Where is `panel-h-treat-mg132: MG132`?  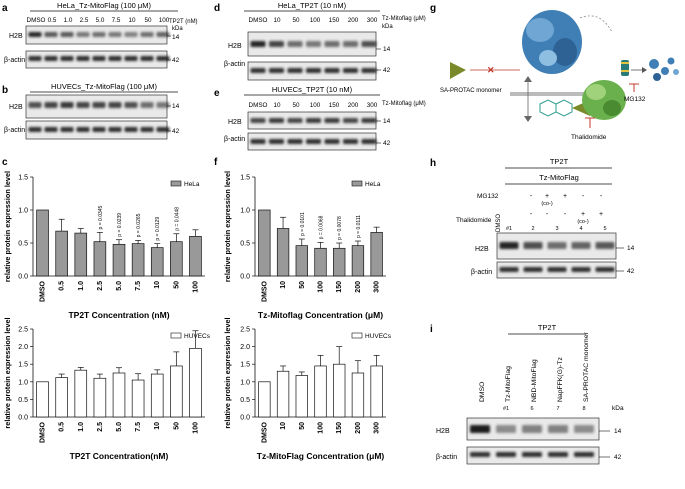 panel-h-treat-mg132: MG132 is located at coordinates (488, 196).